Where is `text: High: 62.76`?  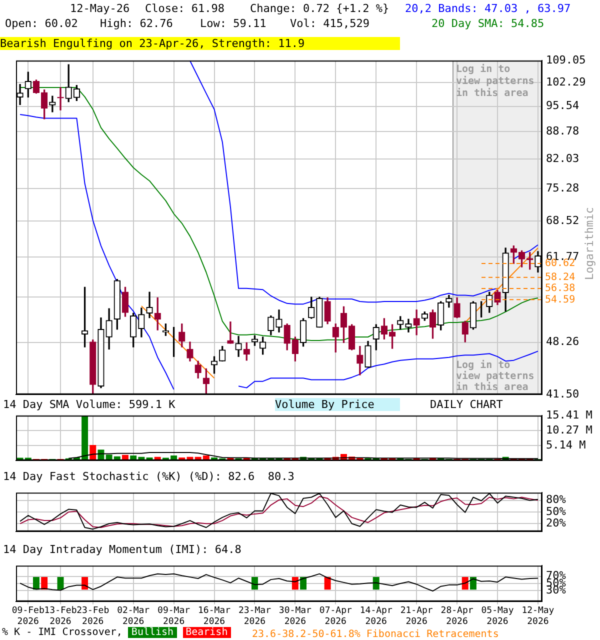 text: High: 62.76 is located at coordinates (136, 23).